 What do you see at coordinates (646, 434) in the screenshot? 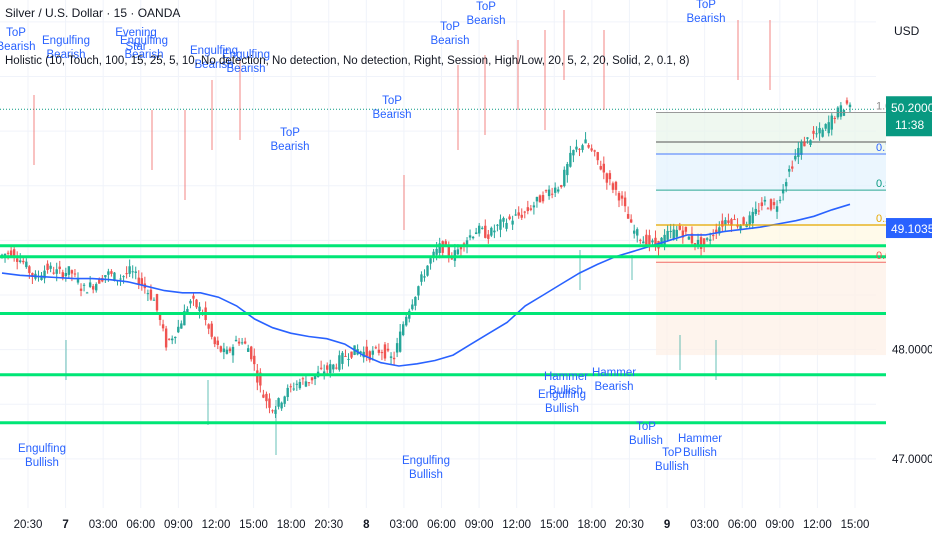
I see `pattern-annotation: ToP Bullish` at bounding box center [646, 434].